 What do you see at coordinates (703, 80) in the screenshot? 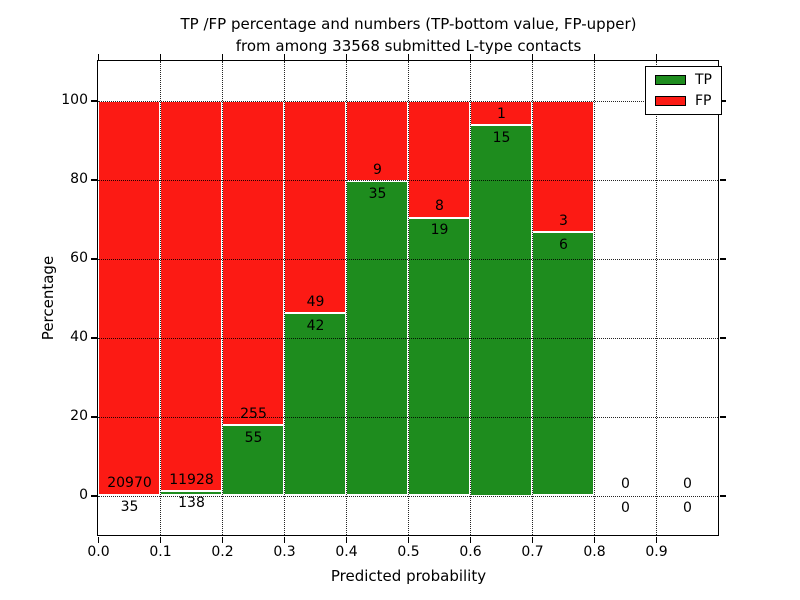
I see `legend-label-tp: TP` at bounding box center [703, 80].